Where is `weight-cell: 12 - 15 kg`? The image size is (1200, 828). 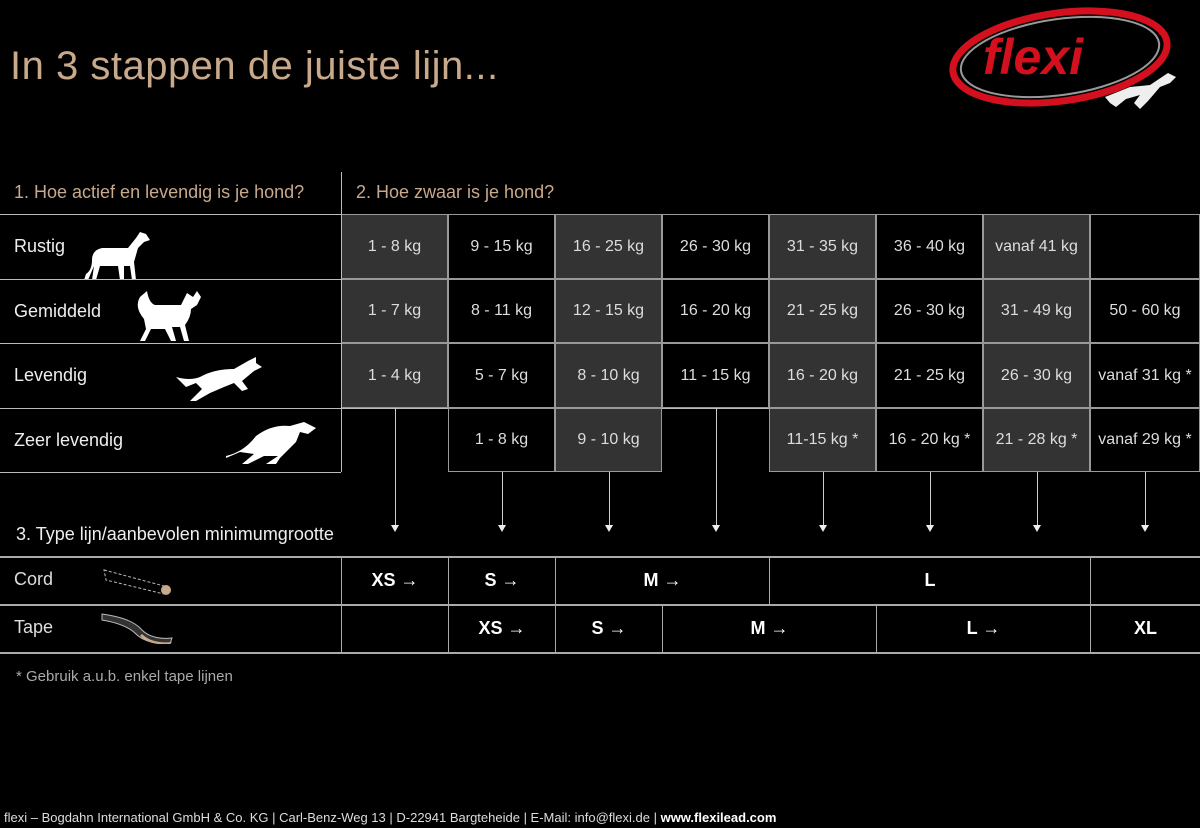
weight-cell: 12 - 15 kg is located at coordinates (608, 311).